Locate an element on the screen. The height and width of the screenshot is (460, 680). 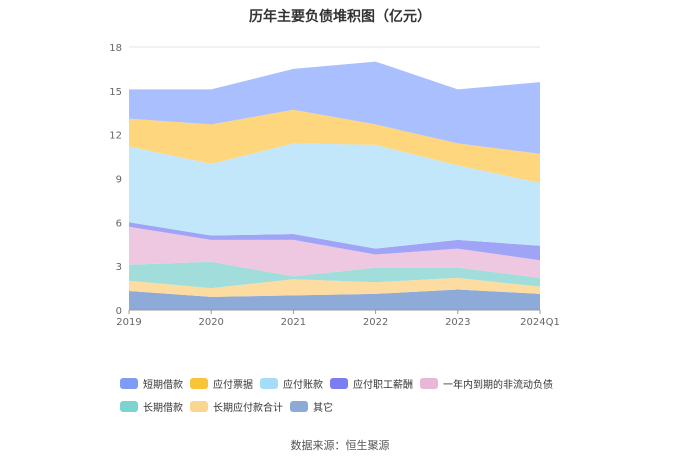
area-长期借款 is located at coordinates (334, 275).